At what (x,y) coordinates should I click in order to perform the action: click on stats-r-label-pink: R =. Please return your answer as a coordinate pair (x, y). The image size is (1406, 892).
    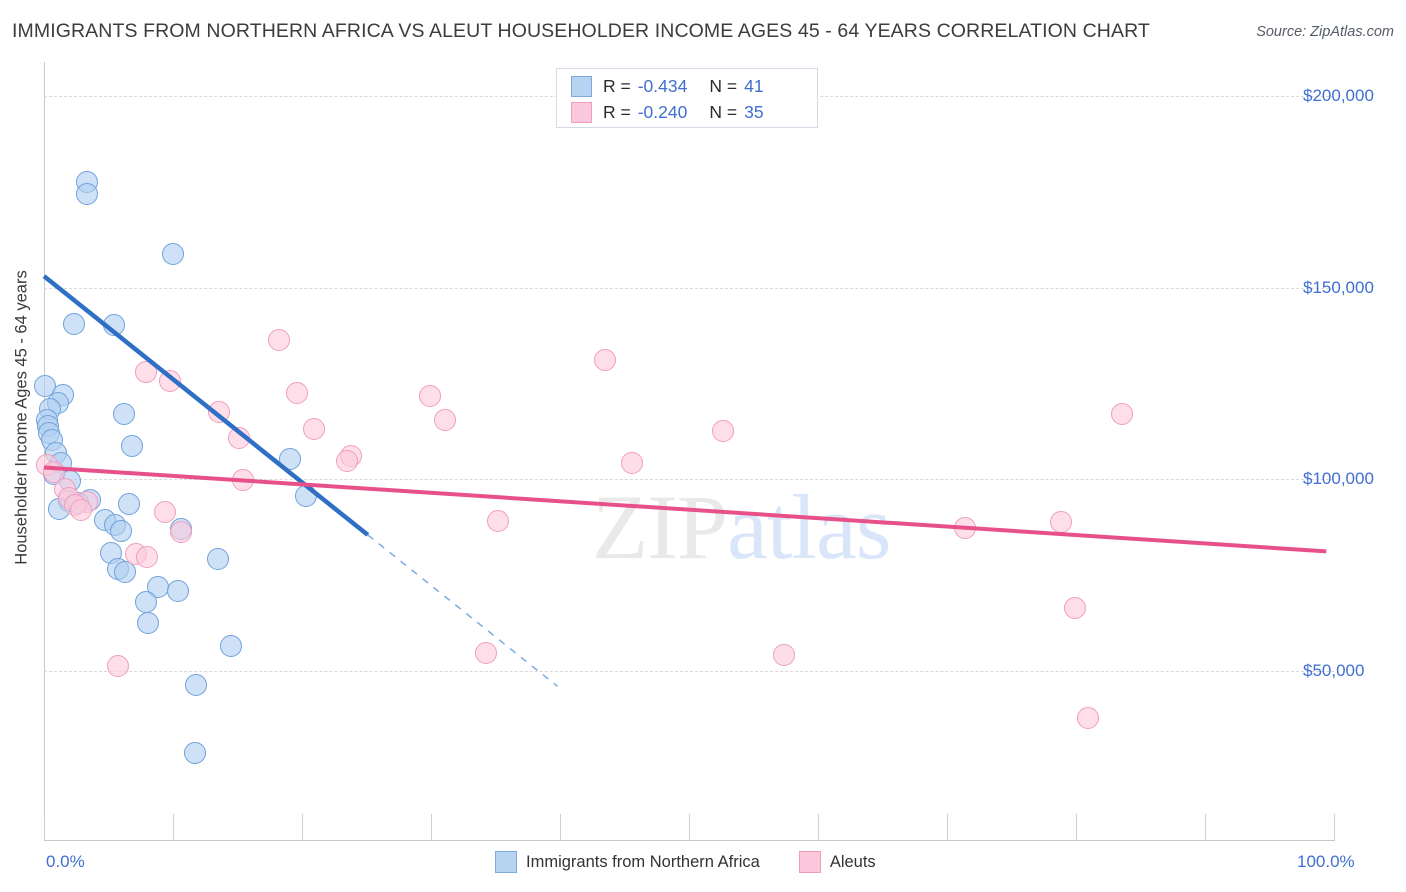
    Looking at the image, I should click on (617, 111).